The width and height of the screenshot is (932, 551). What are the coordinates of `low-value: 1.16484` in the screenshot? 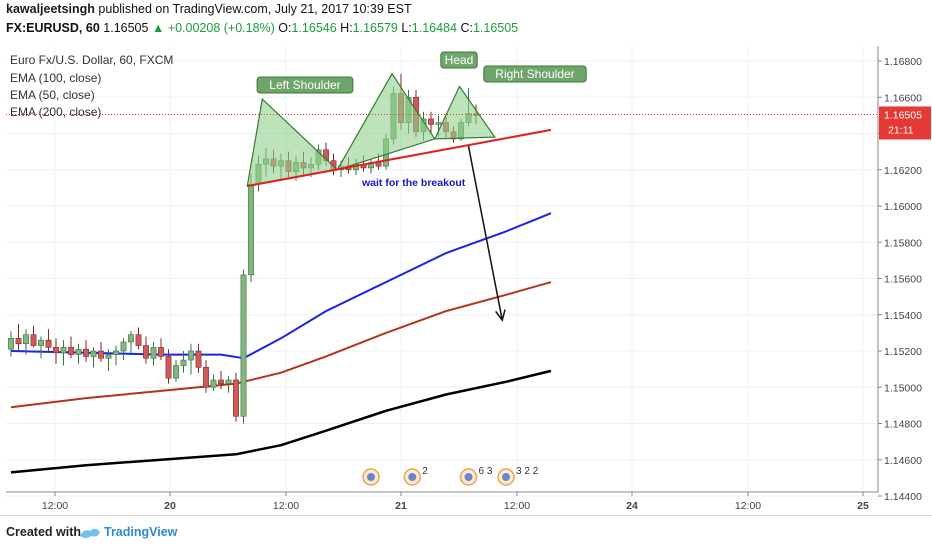 It's located at (434, 28).